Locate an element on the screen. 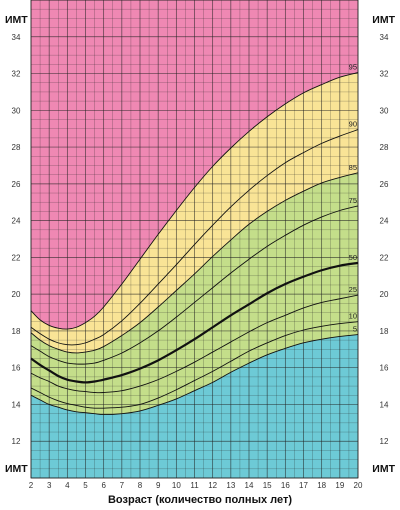  y-tick-label-right: 30 is located at coordinates (384, 110).